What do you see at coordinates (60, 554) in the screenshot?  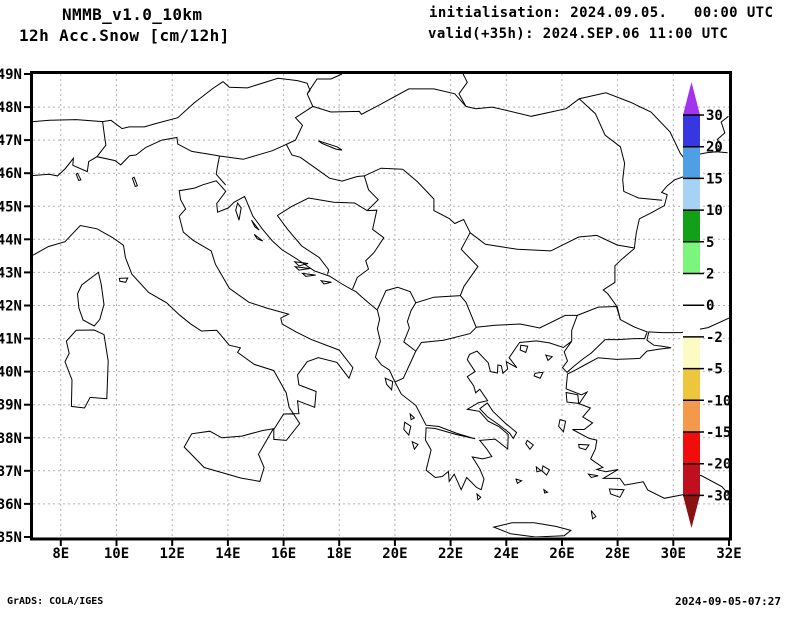 I see `lon-tick-label: 8E` at bounding box center [60, 554].